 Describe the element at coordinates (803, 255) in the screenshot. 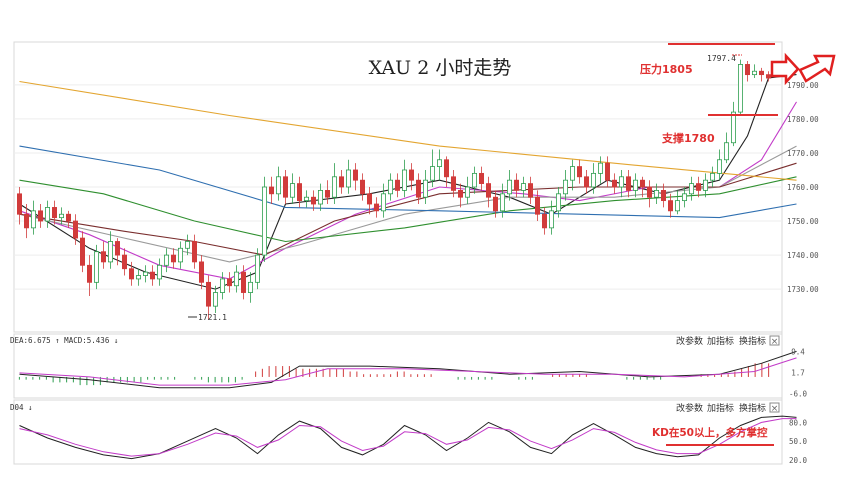

I see `price-tick-label: 1740.00` at that location.